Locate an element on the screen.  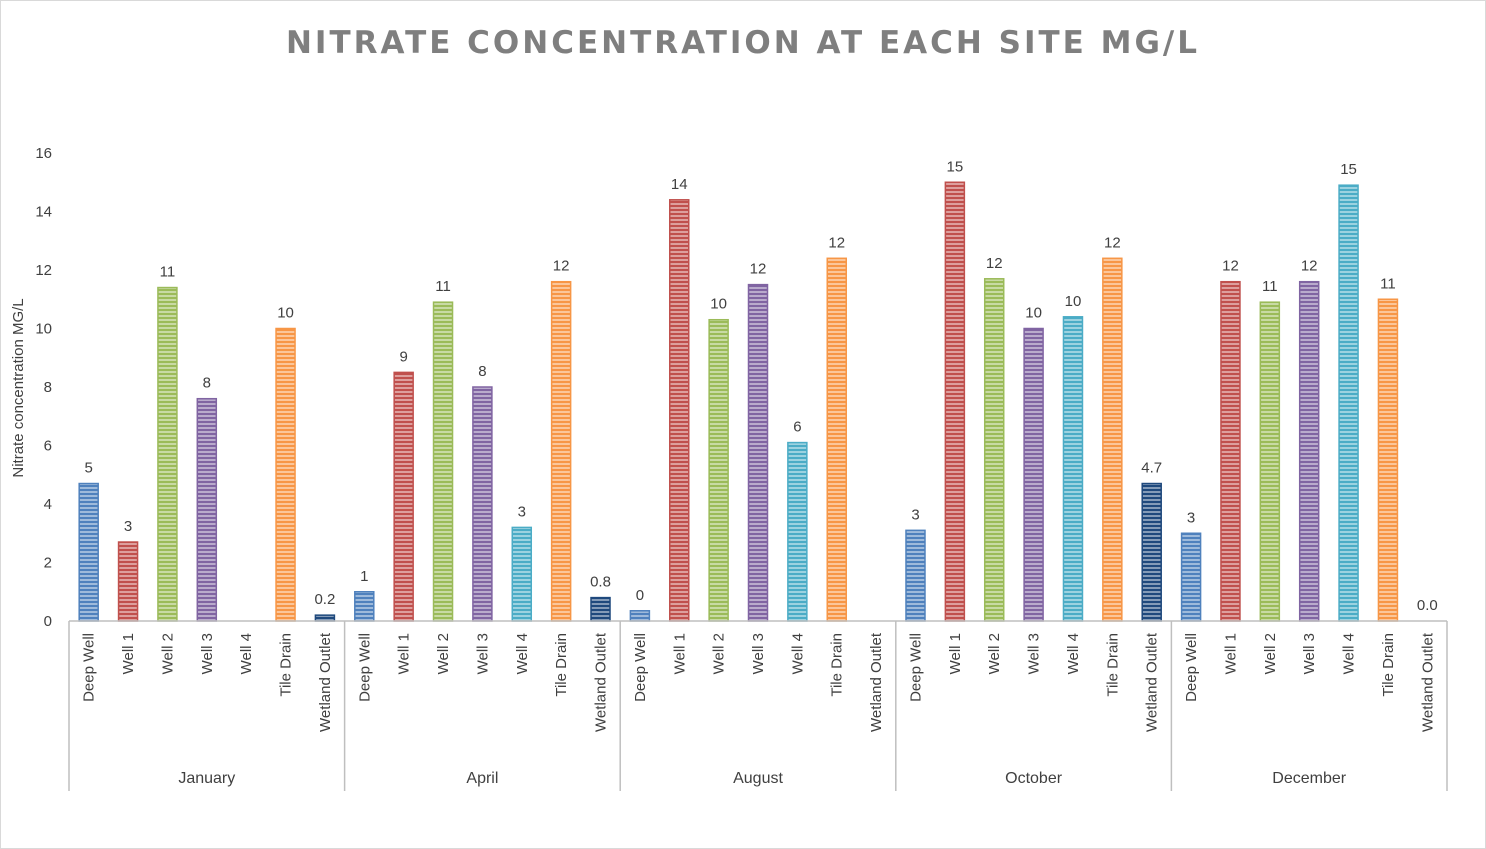
y-tick-label: 0 is located at coordinates (48, 621).